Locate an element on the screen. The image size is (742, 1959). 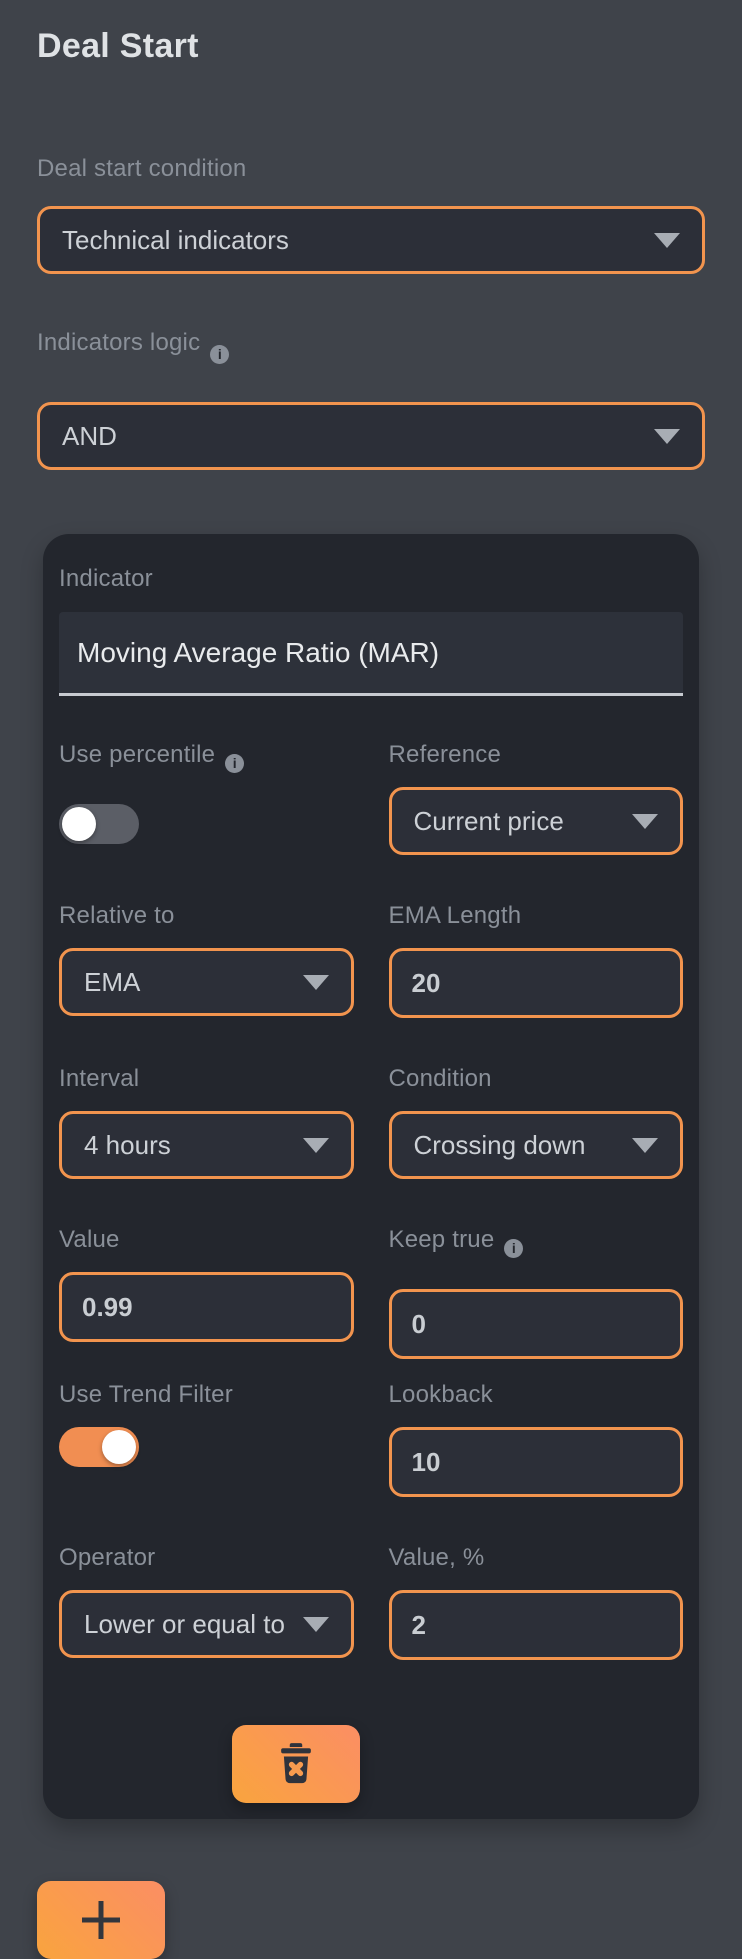
deal-start-condition-label: Deal start condition is located at coordinates (142, 168).